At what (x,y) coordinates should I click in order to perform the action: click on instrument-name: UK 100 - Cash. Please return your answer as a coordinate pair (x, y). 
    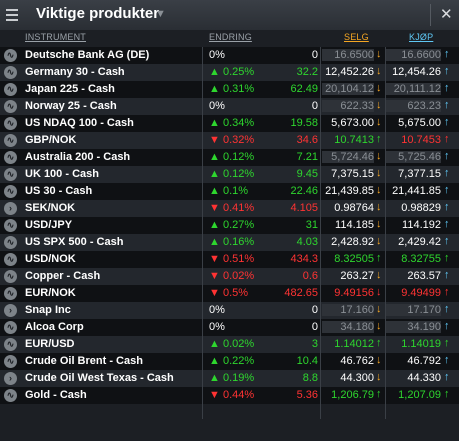
    Looking at the image, I should click on (62, 174).